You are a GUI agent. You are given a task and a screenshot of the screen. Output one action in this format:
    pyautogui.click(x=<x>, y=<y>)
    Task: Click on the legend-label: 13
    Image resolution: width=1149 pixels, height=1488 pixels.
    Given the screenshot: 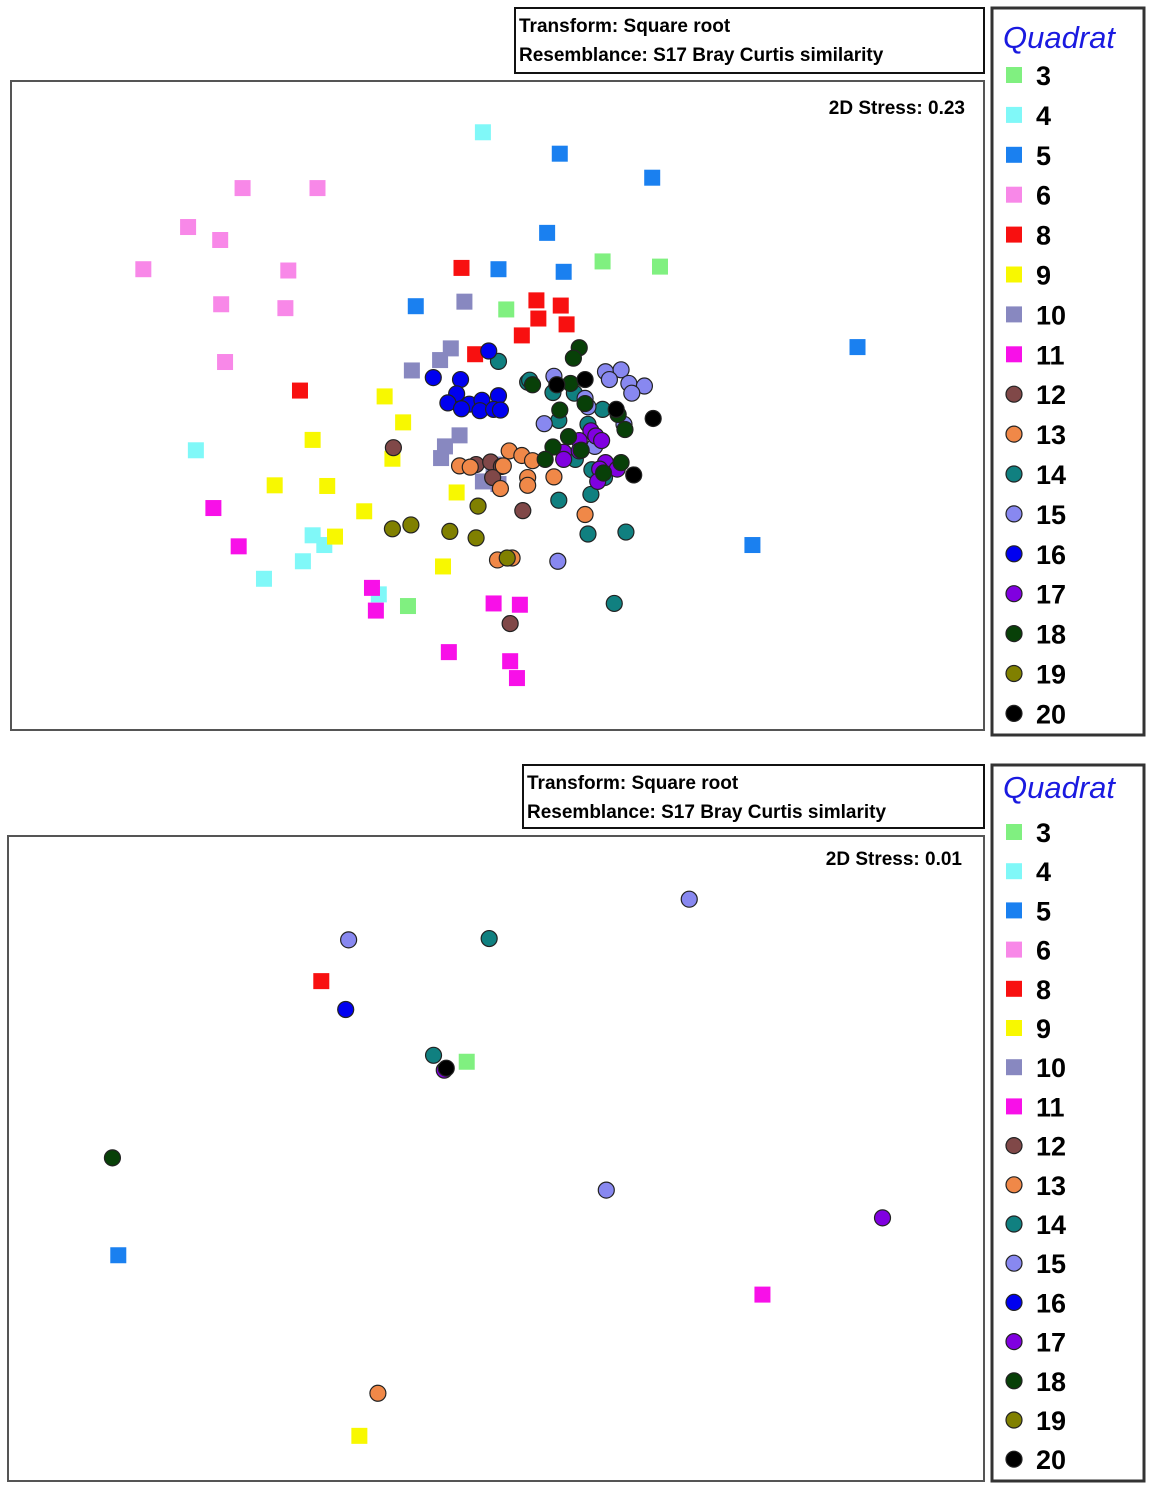 What is the action you would take?
    pyautogui.click(x=1051, y=435)
    